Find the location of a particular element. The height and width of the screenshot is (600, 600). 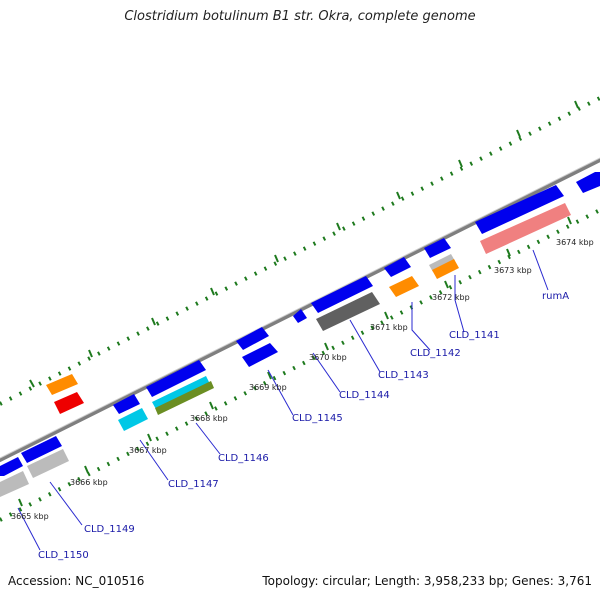

red-feature is located at coordinates (69, 403).